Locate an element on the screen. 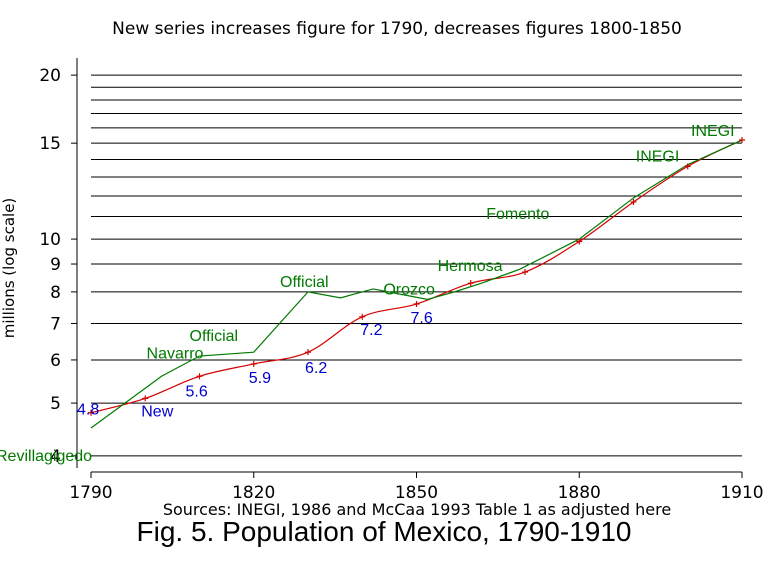 The image size is (768, 576). data-label: Revillagigedo is located at coordinates (46, 456).